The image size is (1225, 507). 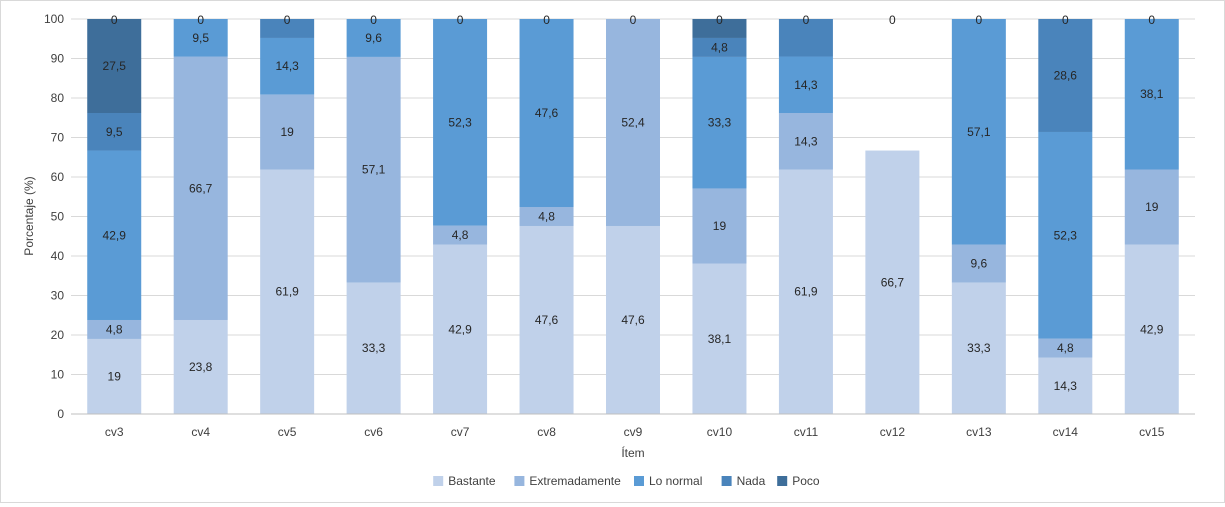 What do you see at coordinates (632, 452) in the screenshot?
I see `x-axis-title: Ítem` at bounding box center [632, 452].